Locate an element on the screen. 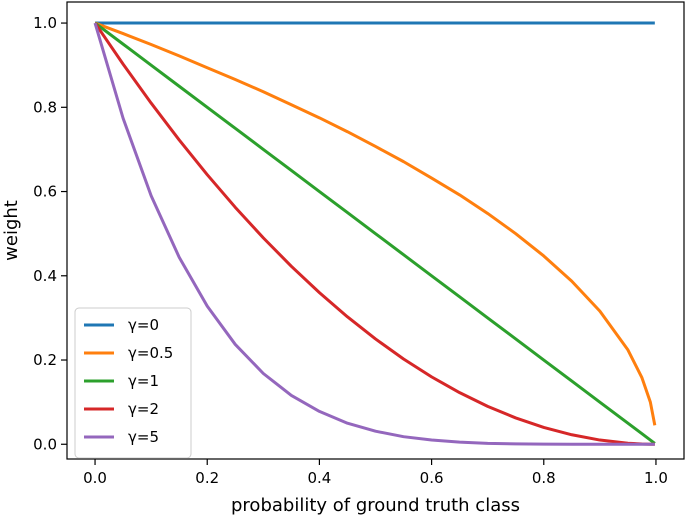 The width and height of the screenshot is (685, 516). legend-box is located at coordinates (133, 383).